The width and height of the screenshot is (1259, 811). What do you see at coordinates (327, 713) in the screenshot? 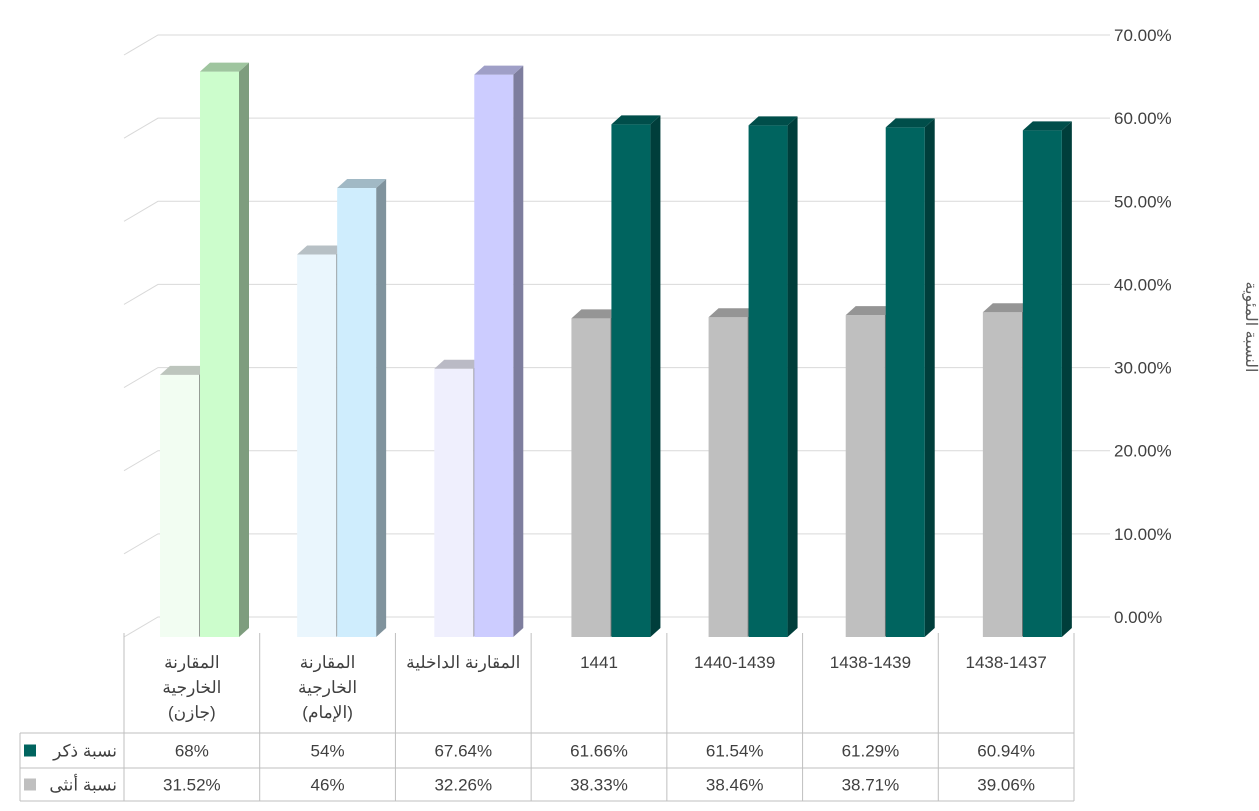
I see `category-label: (الإمام)` at bounding box center [327, 713].